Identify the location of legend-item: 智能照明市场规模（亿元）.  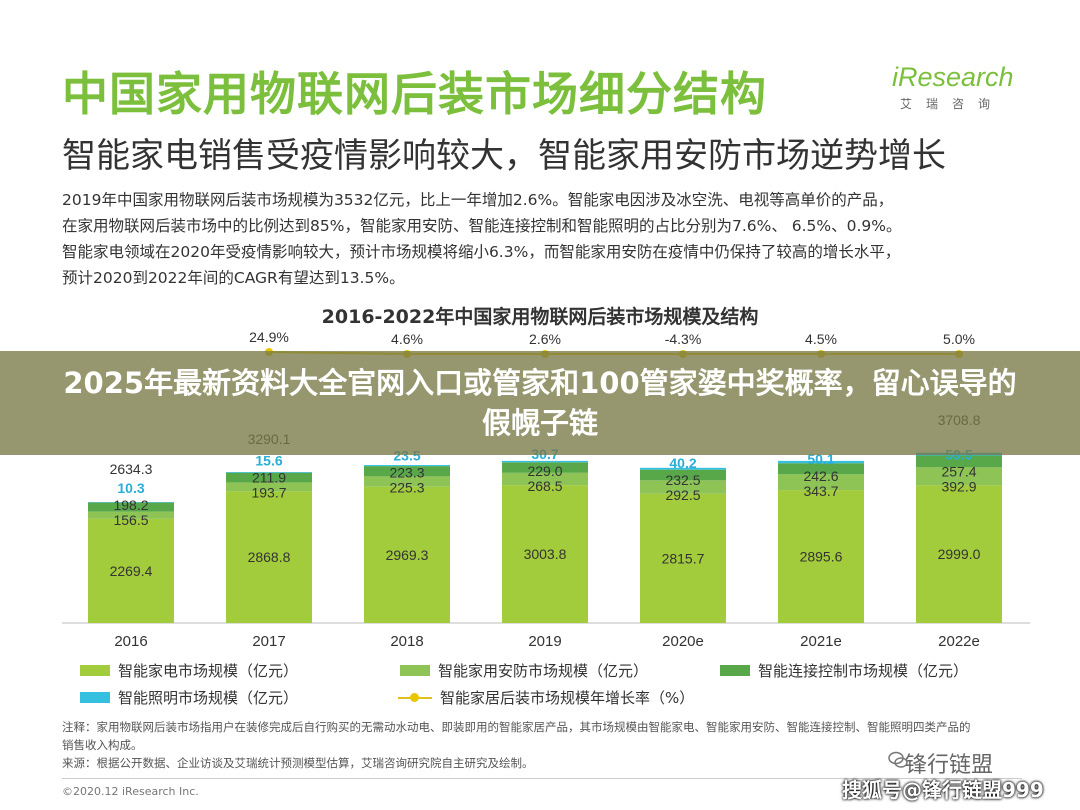
(189, 697).